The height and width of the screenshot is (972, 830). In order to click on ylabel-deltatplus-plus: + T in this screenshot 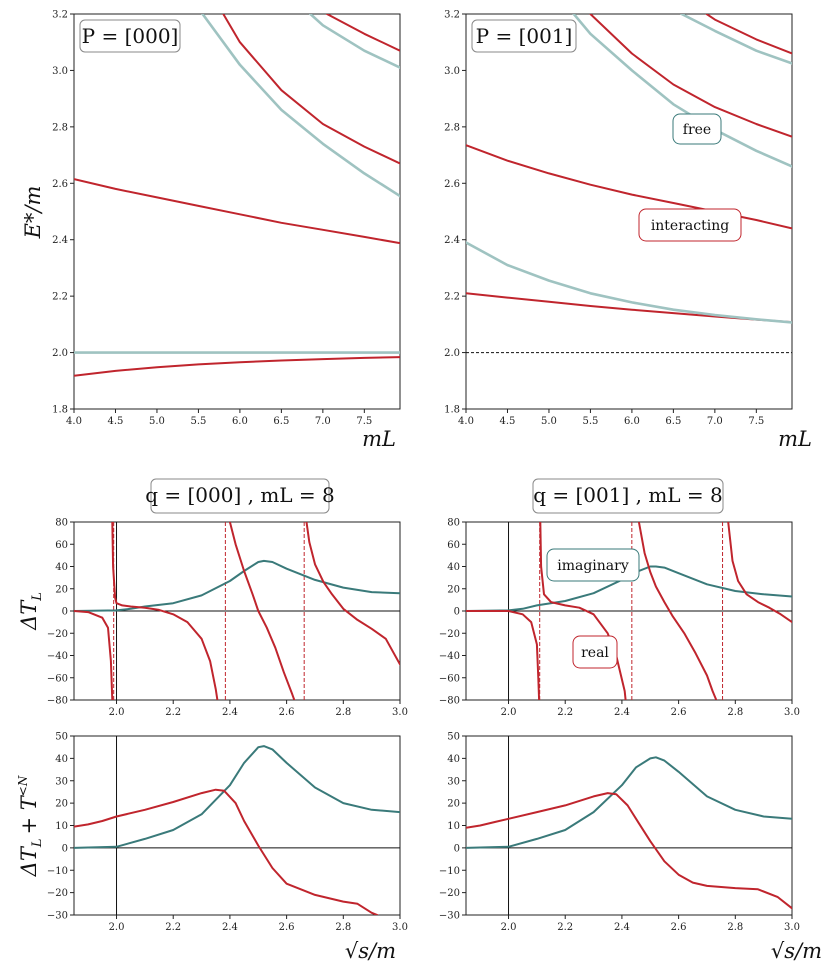, I will do `click(29, 814)`.